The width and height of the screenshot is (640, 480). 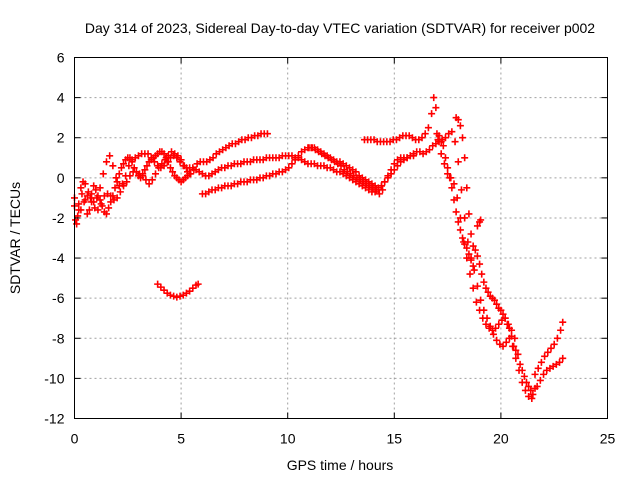 What do you see at coordinates (61, 138) in the screenshot?
I see `y-tick-label: 2` at bounding box center [61, 138].